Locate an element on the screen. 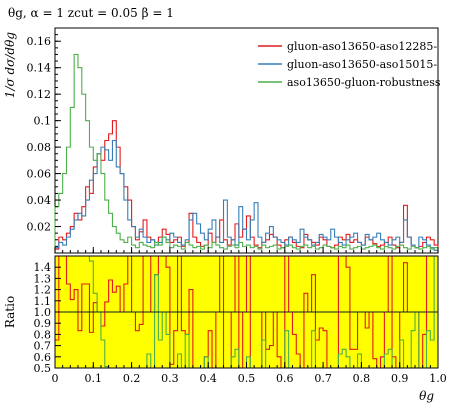 The height and width of the screenshot is (407, 450). legend-label: gluon-aso13650-aso15015- is located at coordinates (362, 64).